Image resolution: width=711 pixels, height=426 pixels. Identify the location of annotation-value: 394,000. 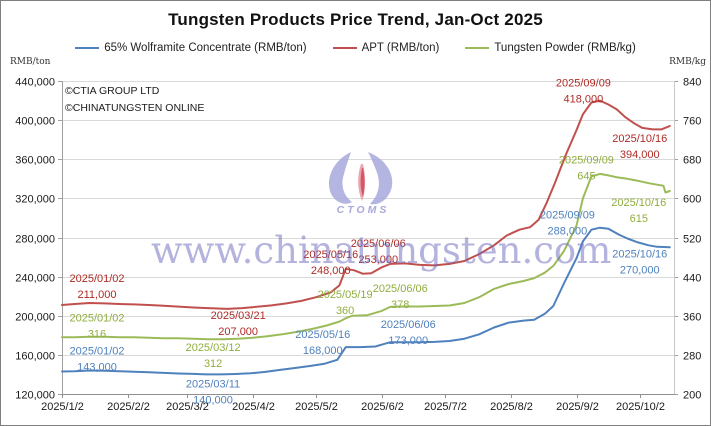
(640, 155).